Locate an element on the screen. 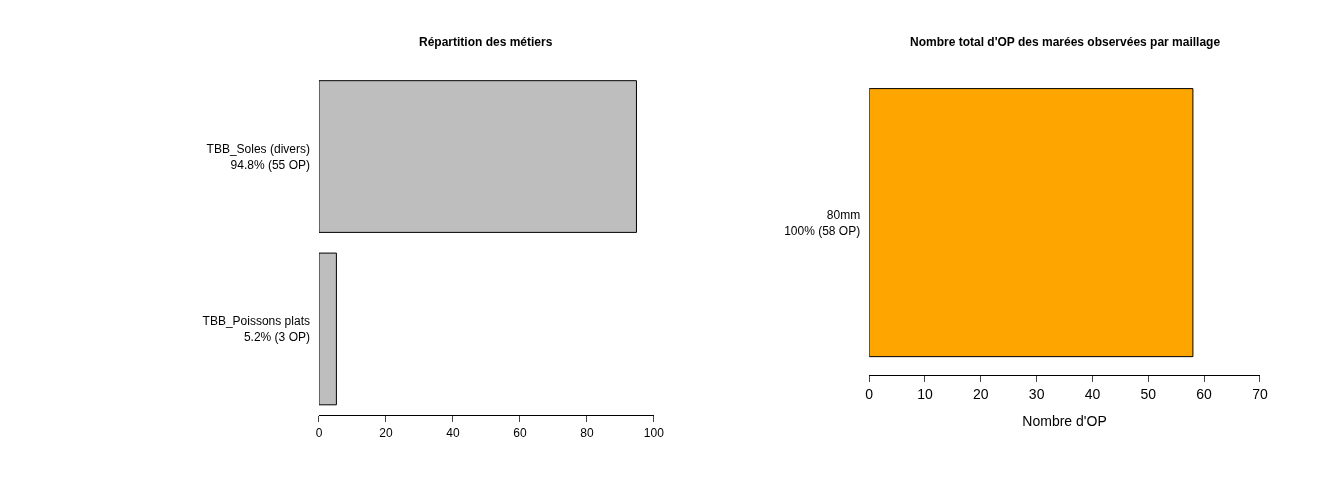 The width and height of the screenshot is (1343, 485). x-tick-label: 70 is located at coordinates (1260, 393).